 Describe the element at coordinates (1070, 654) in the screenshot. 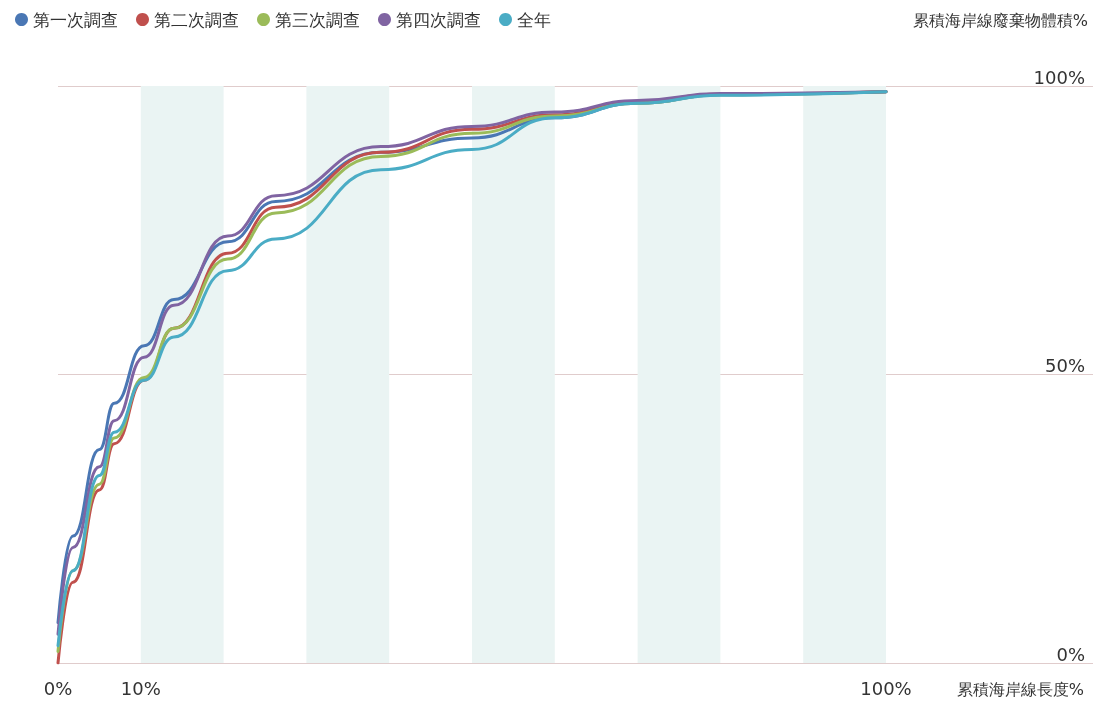

I see `y-tick-label: 0%` at that location.